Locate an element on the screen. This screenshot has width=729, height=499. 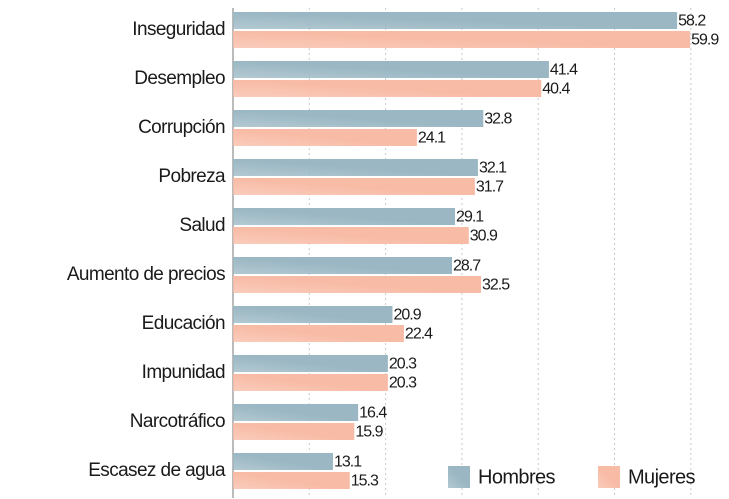
category-label: Narcotráfico is located at coordinates (177, 421).